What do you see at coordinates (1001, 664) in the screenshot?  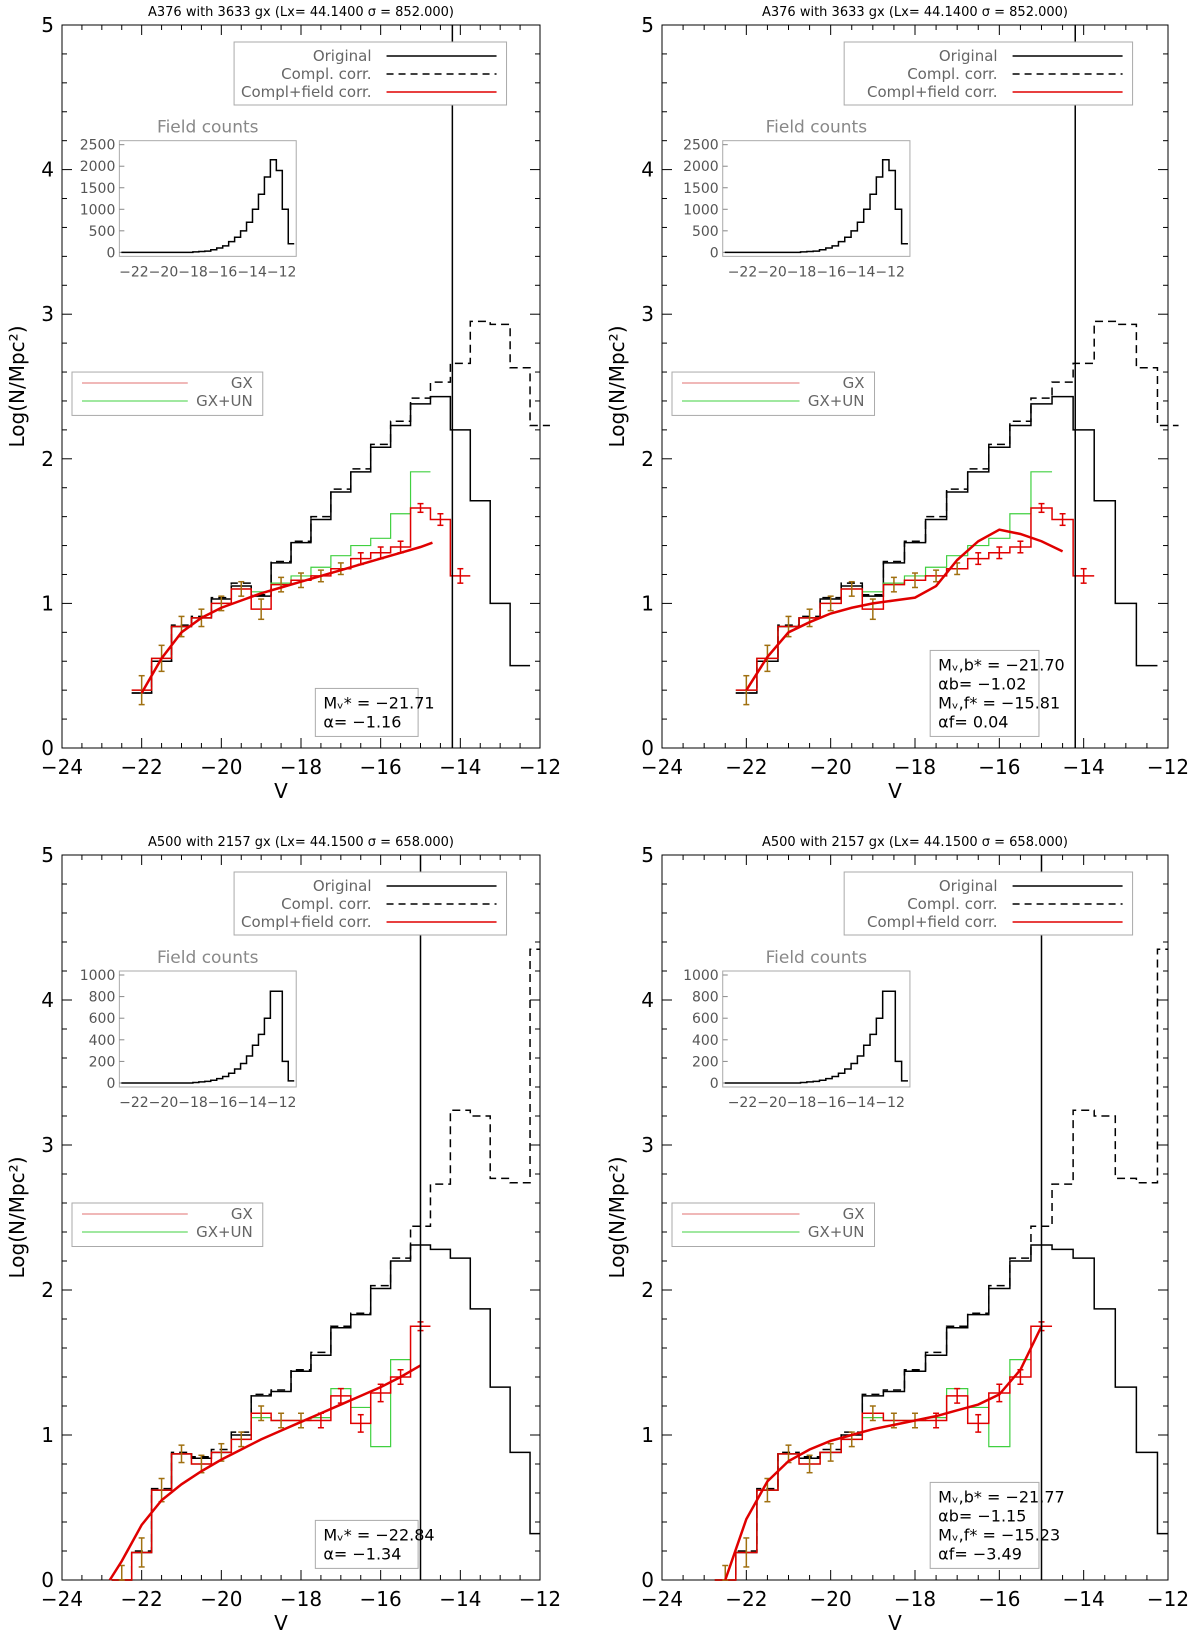 I see `fit-param: Mᵥ,b* = −21.70` at bounding box center [1001, 664].